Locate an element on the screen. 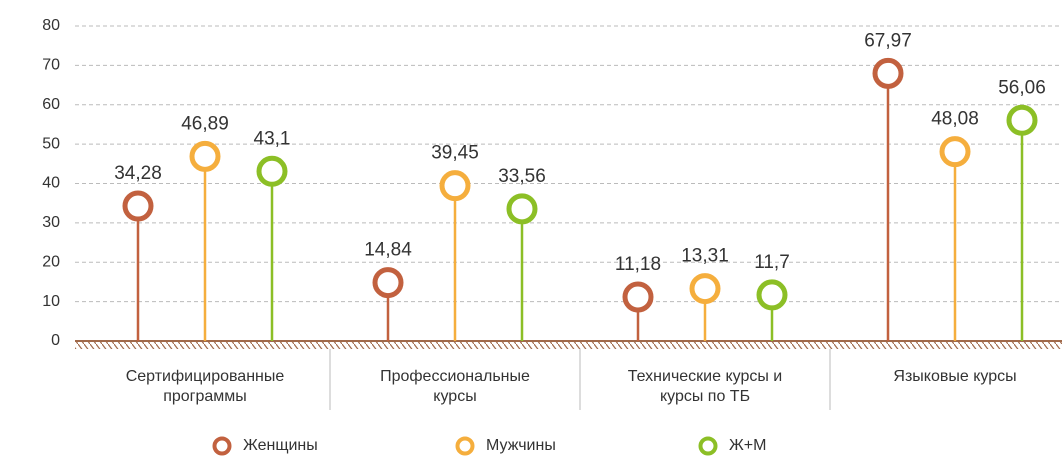 This screenshot has height=459, width=1062. x-tick-label: Технические курсы и is located at coordinates (705, 376).